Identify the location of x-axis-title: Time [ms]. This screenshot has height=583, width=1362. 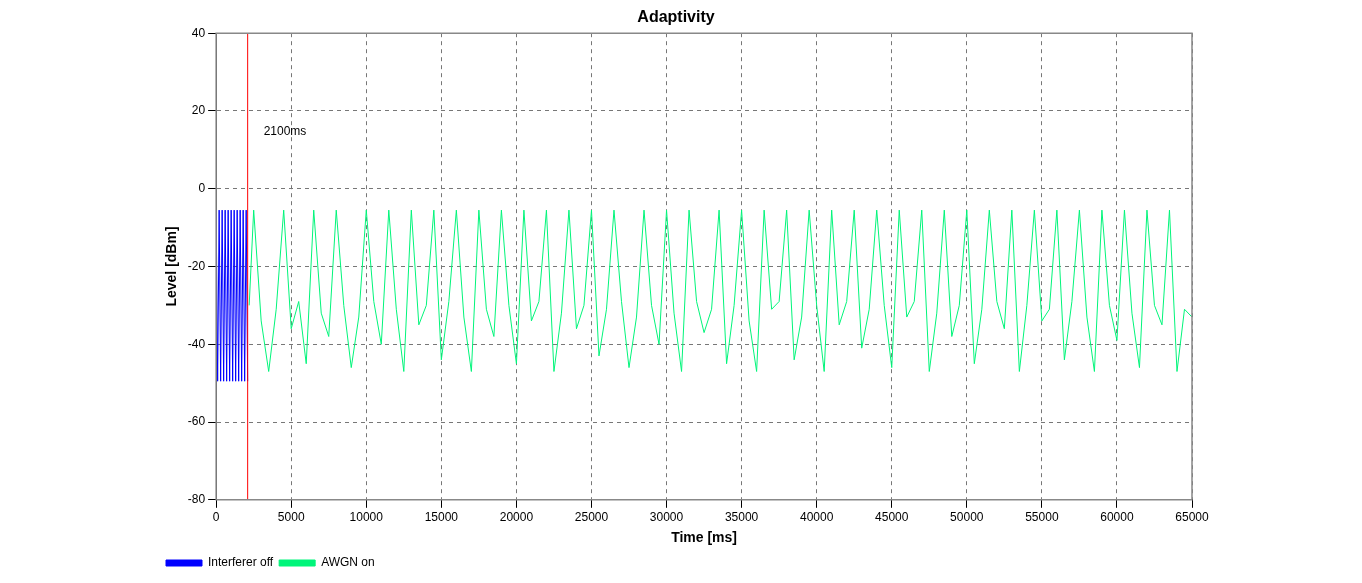
(704, 537).